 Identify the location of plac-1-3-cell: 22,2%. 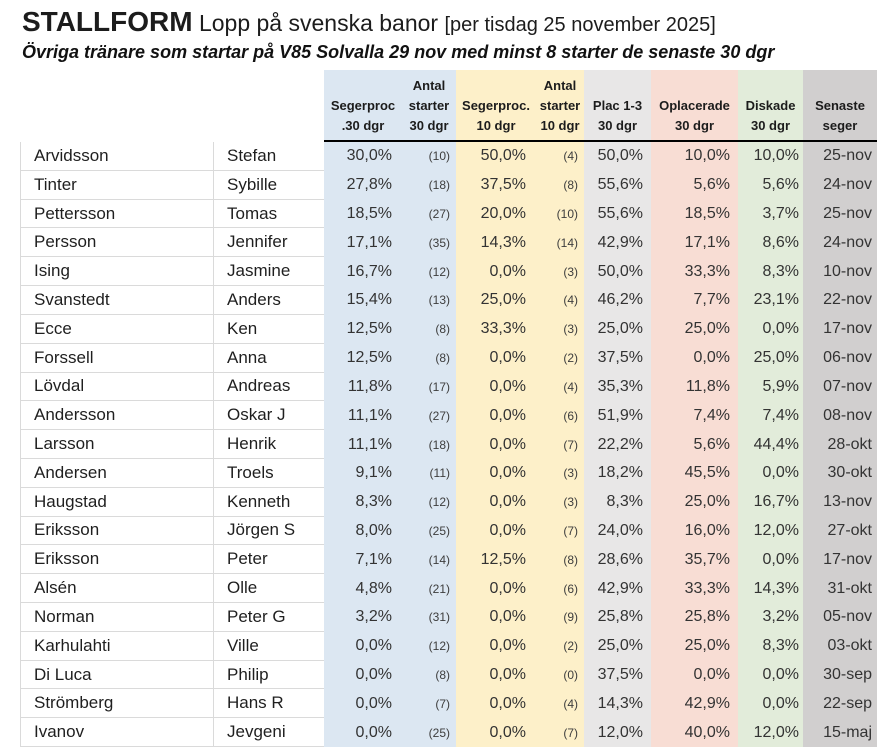
(617, 444).